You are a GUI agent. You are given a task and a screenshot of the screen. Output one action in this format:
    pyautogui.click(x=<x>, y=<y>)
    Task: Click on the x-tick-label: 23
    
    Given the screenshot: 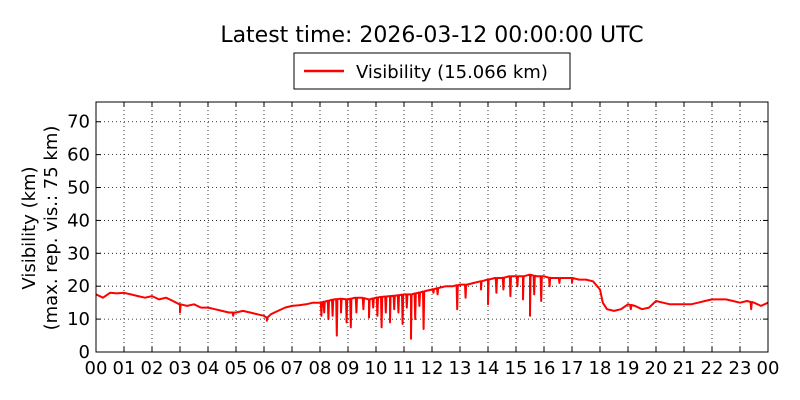 What is the action you would take?
    pyautogui.click(x=740, y=368)
    